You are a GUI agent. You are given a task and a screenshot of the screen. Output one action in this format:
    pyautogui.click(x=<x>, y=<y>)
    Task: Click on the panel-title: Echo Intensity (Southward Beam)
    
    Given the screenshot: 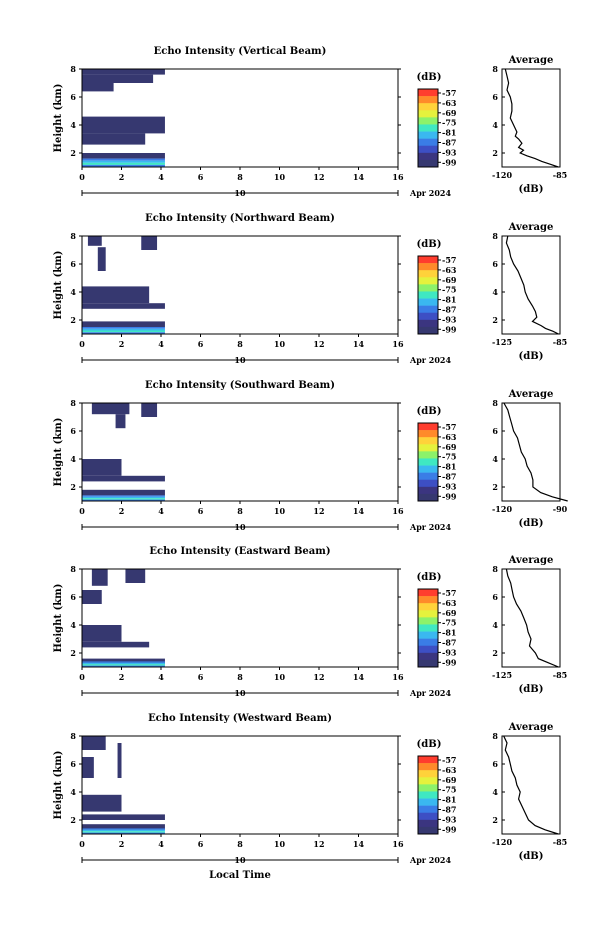 What is the action you would take?
    pyautogui.click(x=240, y=385)
    